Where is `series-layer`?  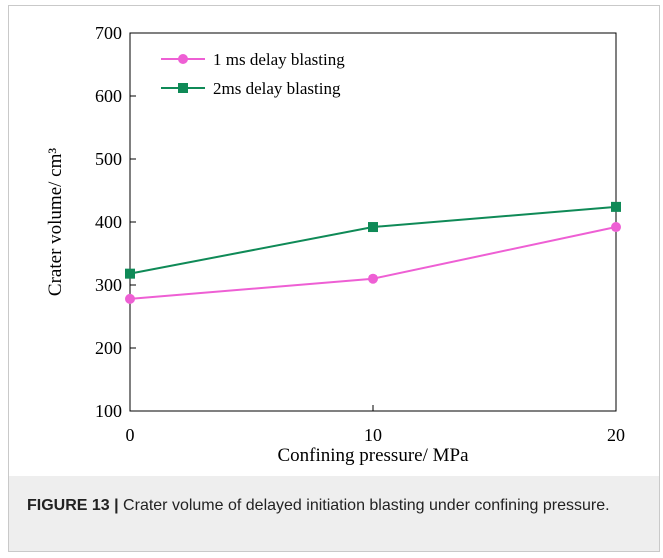 series-layer is located at coordinates (373, 252).